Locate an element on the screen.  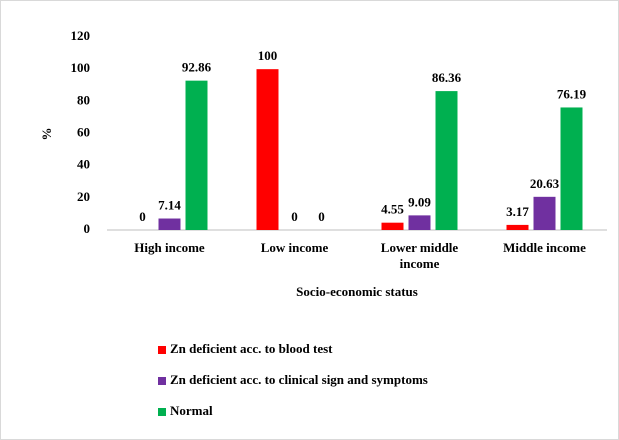
y-axis-label: % is located at coordinates (46, 134).